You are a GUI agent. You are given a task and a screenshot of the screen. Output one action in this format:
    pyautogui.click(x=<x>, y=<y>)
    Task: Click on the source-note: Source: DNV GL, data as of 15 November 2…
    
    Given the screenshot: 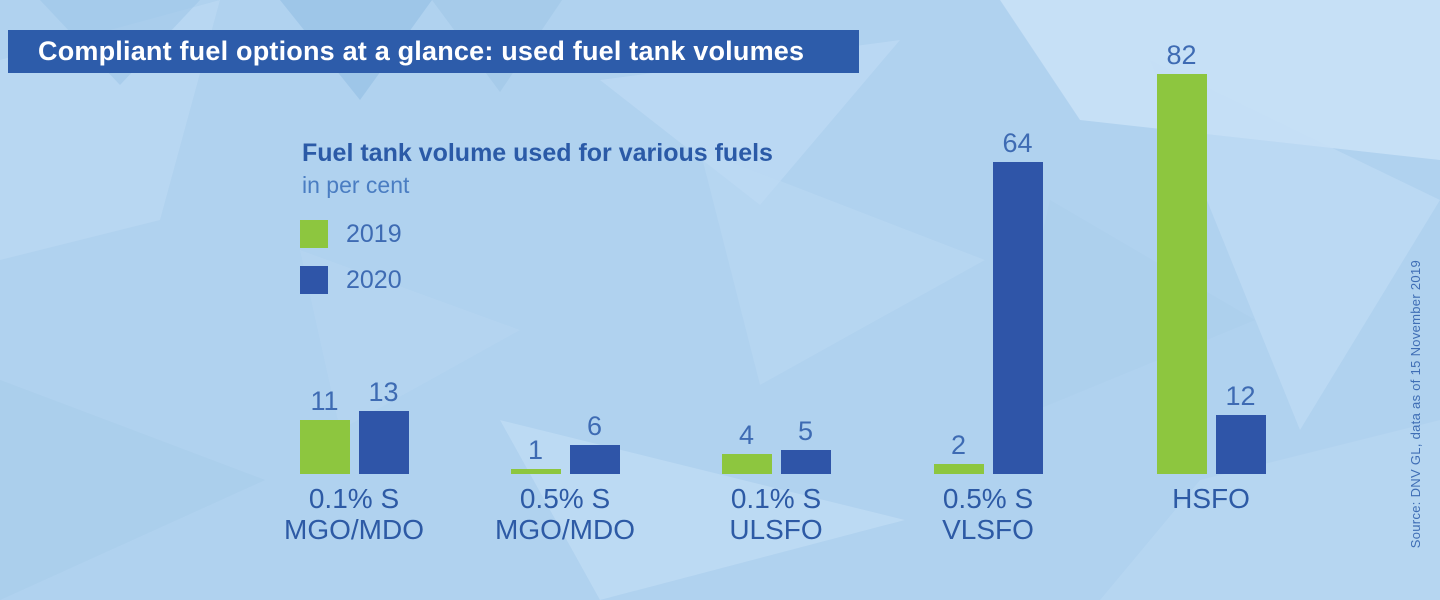 What is the action you would take?
    pyautogui.click(x=1415, y=403)
    